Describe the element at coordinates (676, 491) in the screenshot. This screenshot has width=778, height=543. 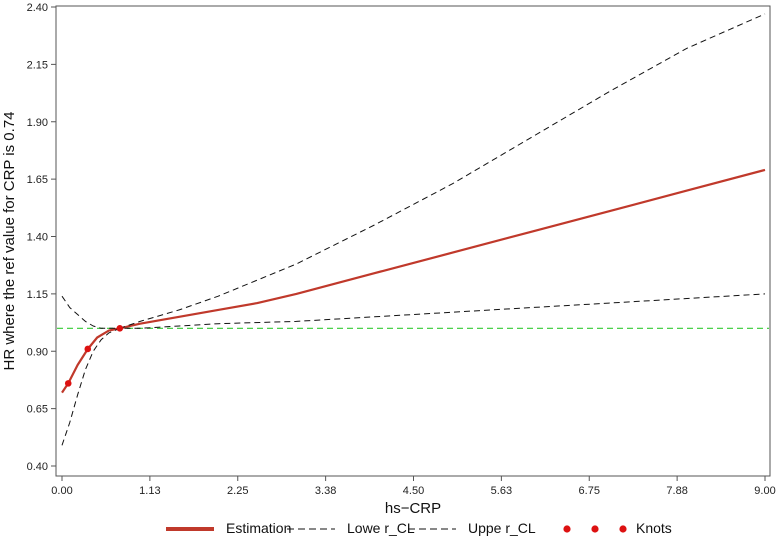
I see `x-tick-label: 7.88` at that location.